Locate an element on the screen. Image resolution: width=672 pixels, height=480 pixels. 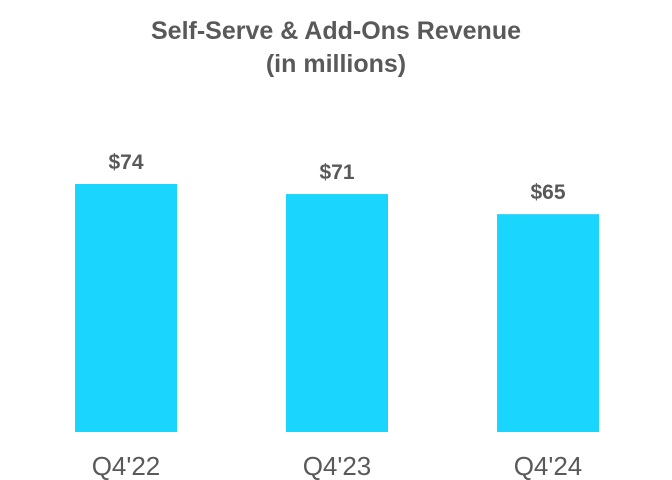
value-labels-layer: $74 $71 $65 is located at coordinates (336, 177).